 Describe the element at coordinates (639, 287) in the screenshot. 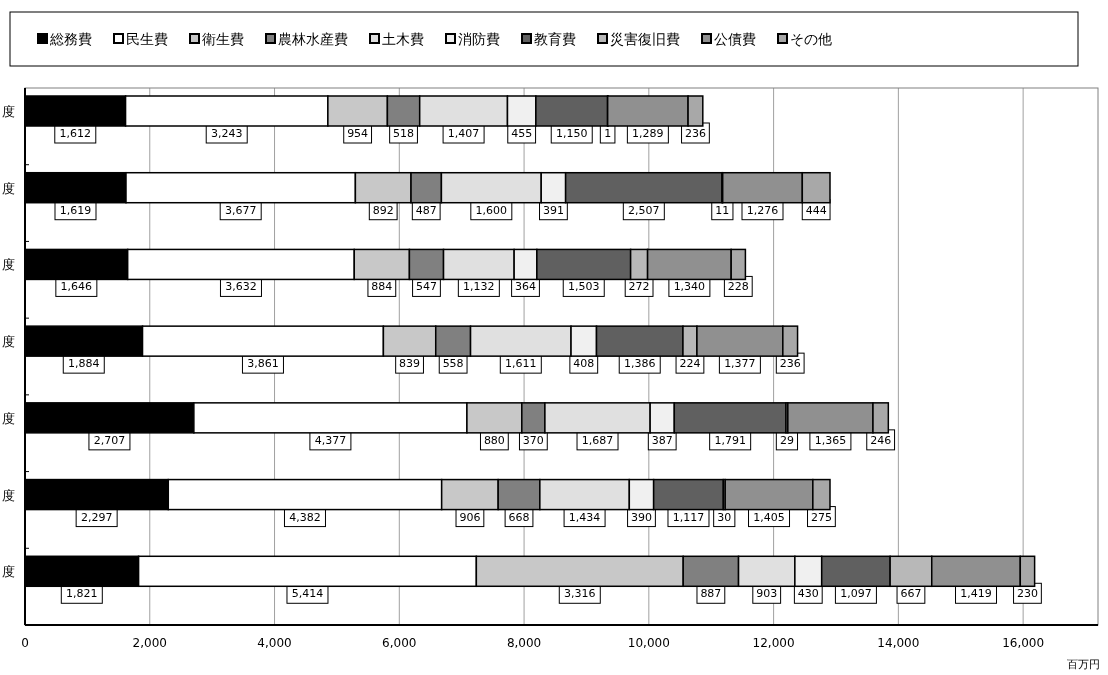

I see `data-label: 272` at that location.